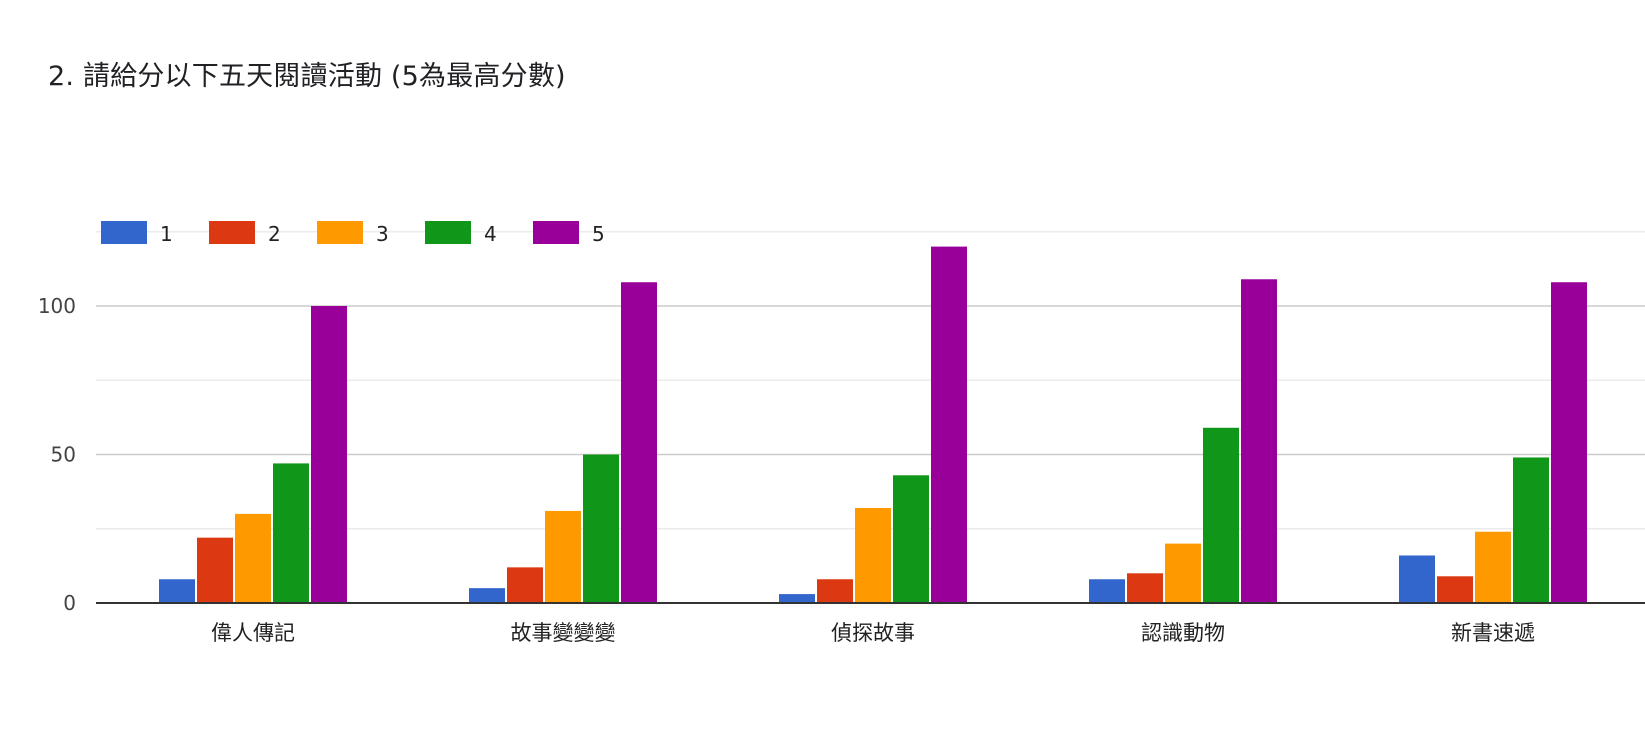 The height and width of the screenshot is (755, 1645). What do you see at coordinates (63, 455) in the screenshot?
I see `y-tick-label: 50` at bounding box center [63, 455].